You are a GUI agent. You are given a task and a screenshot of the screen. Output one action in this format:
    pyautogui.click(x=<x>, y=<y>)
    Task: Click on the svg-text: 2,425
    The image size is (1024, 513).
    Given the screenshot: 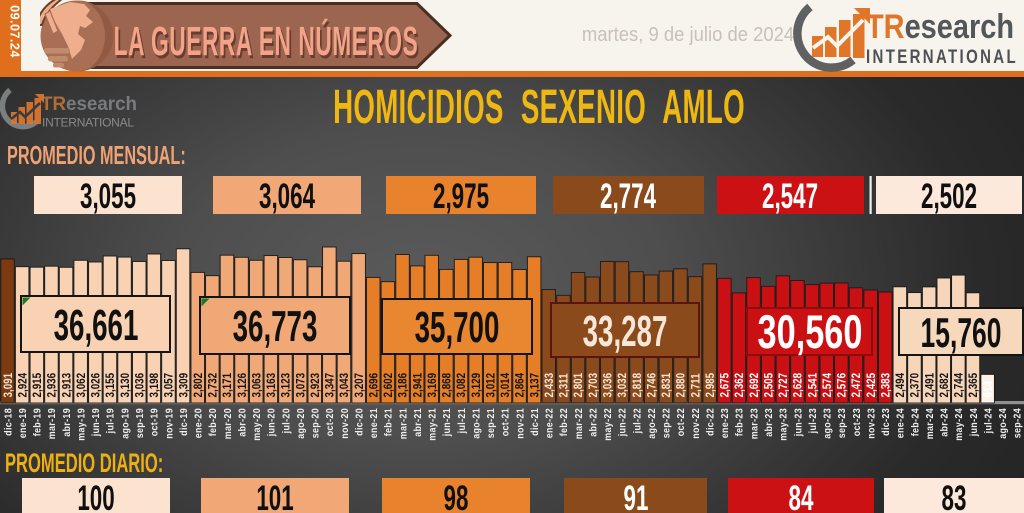 What is the action you would take?
    pyautogui.click(x=871, y=385)
    